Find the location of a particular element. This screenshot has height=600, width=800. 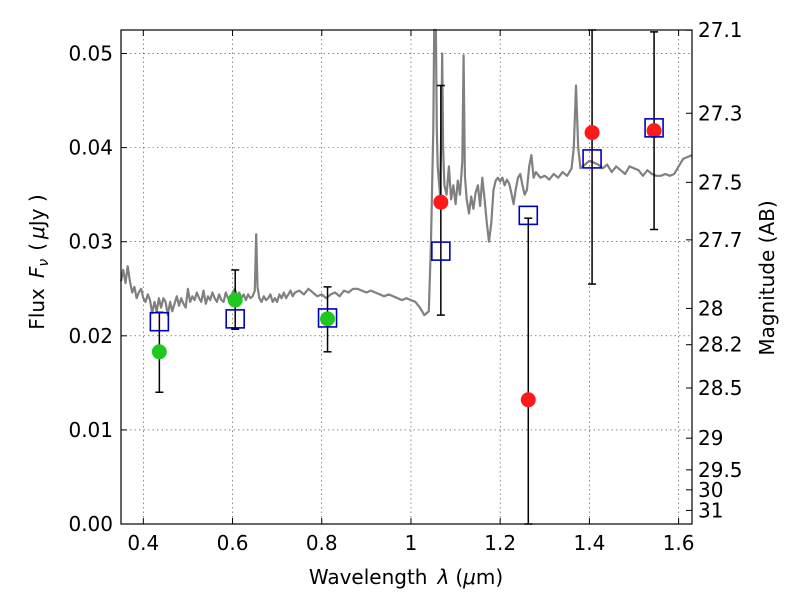

y-tick-label: 0.03 is located at coordinates (90, 242).